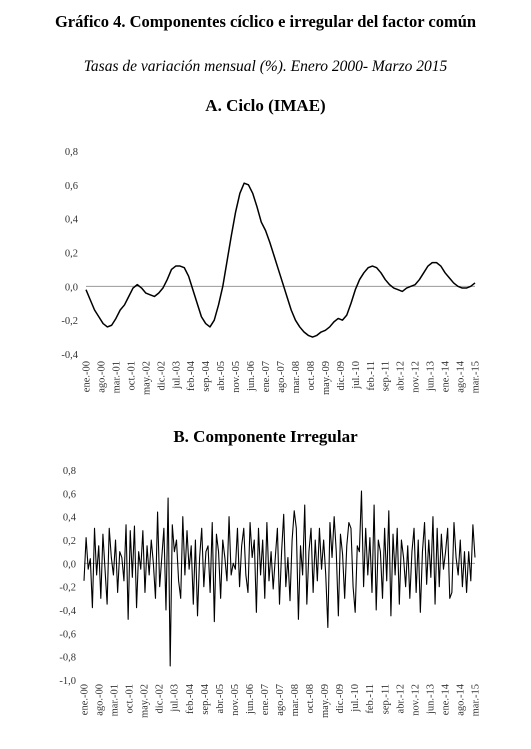 The width and height of the screenshot is (531, 749). Describe the element at coordinates (67, 634) in the screenshot. I see `y-tick-label: -0,6` at that location.